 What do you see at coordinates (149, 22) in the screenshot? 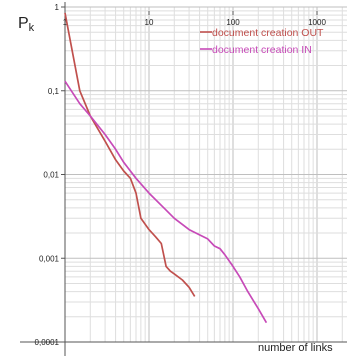
I see `x-tick-label: 10` at bounding box center [149, 22].